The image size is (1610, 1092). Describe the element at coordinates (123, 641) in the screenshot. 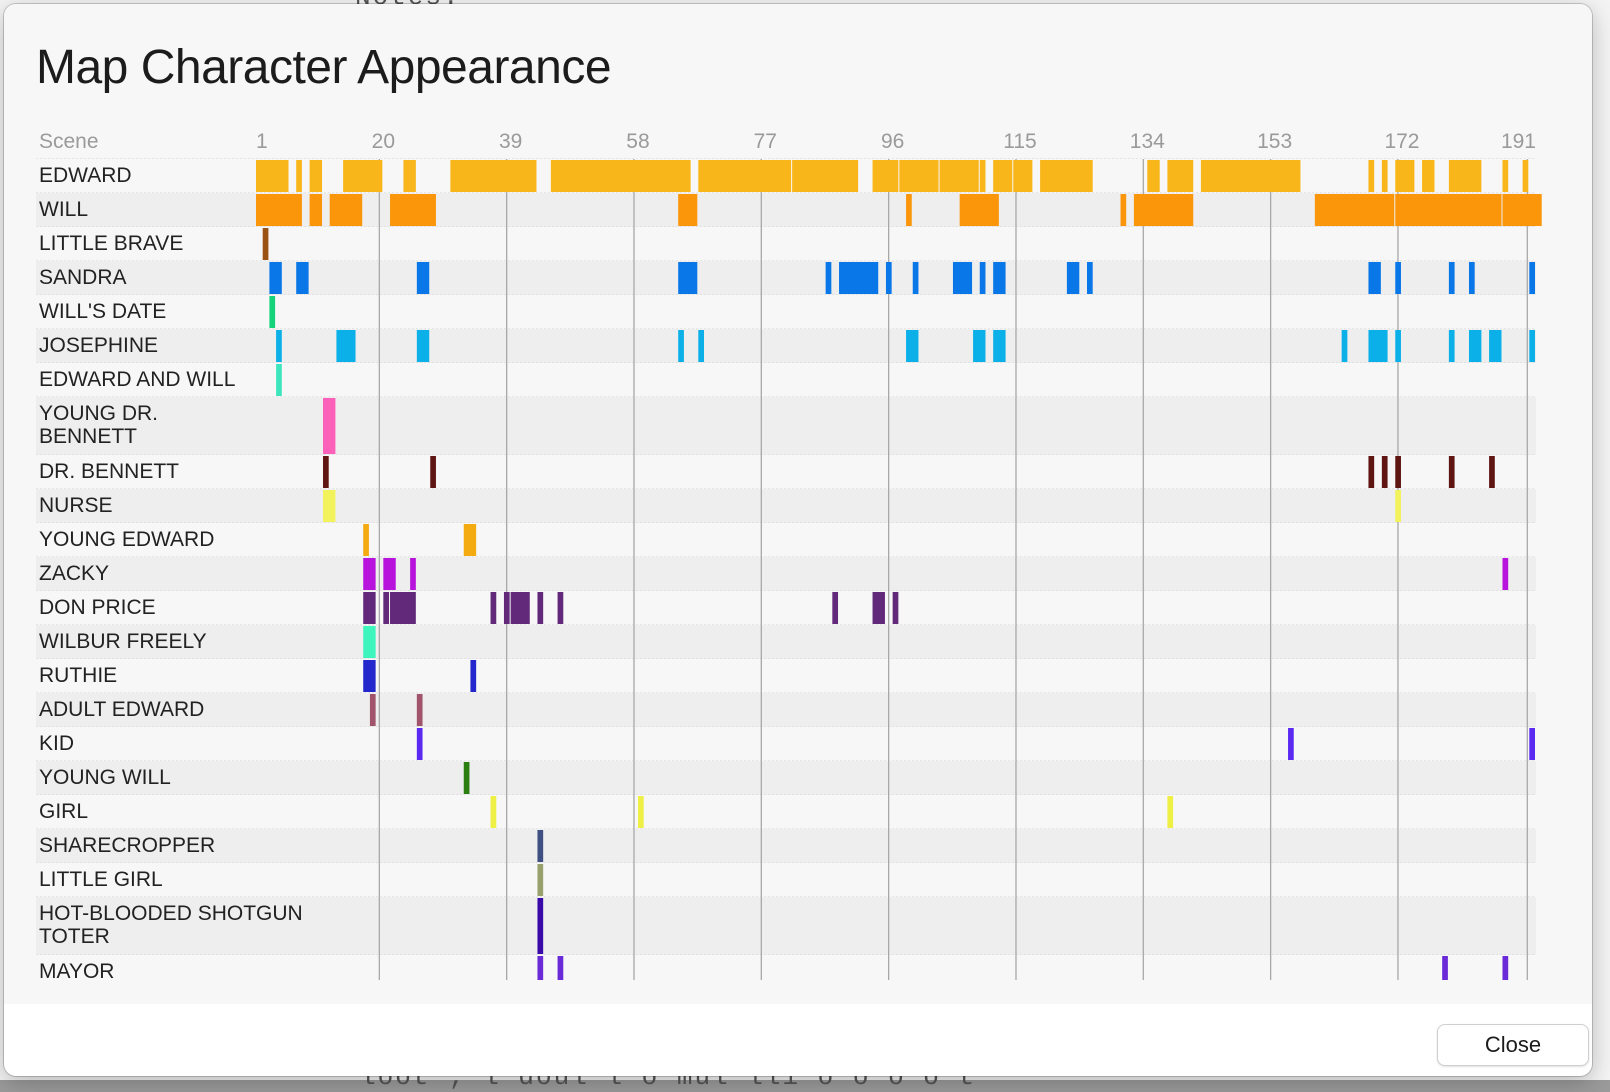

I see `character-label: WILBUR FREELY` at that location.